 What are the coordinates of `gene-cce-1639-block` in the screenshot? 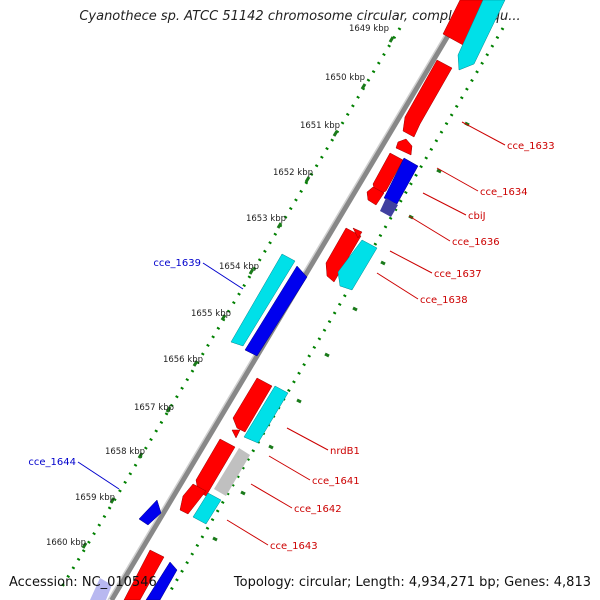 It's located at (263, 300).